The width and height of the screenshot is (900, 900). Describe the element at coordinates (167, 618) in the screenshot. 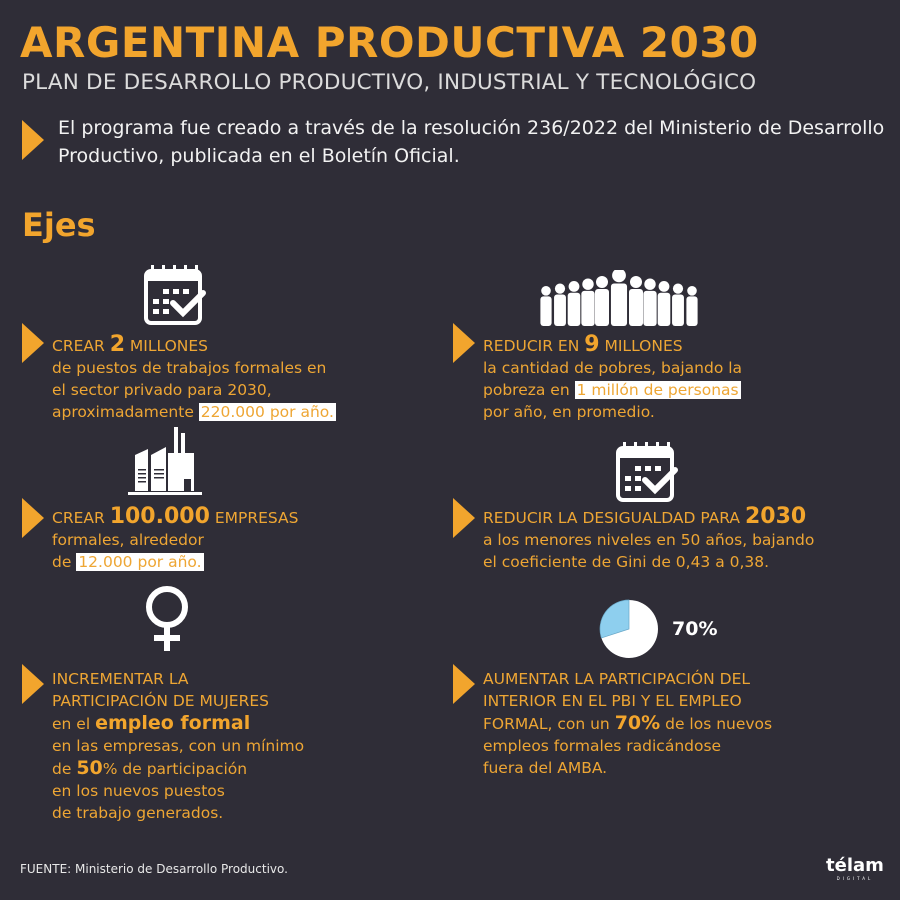

I see `female-symbol-icon` at that location.